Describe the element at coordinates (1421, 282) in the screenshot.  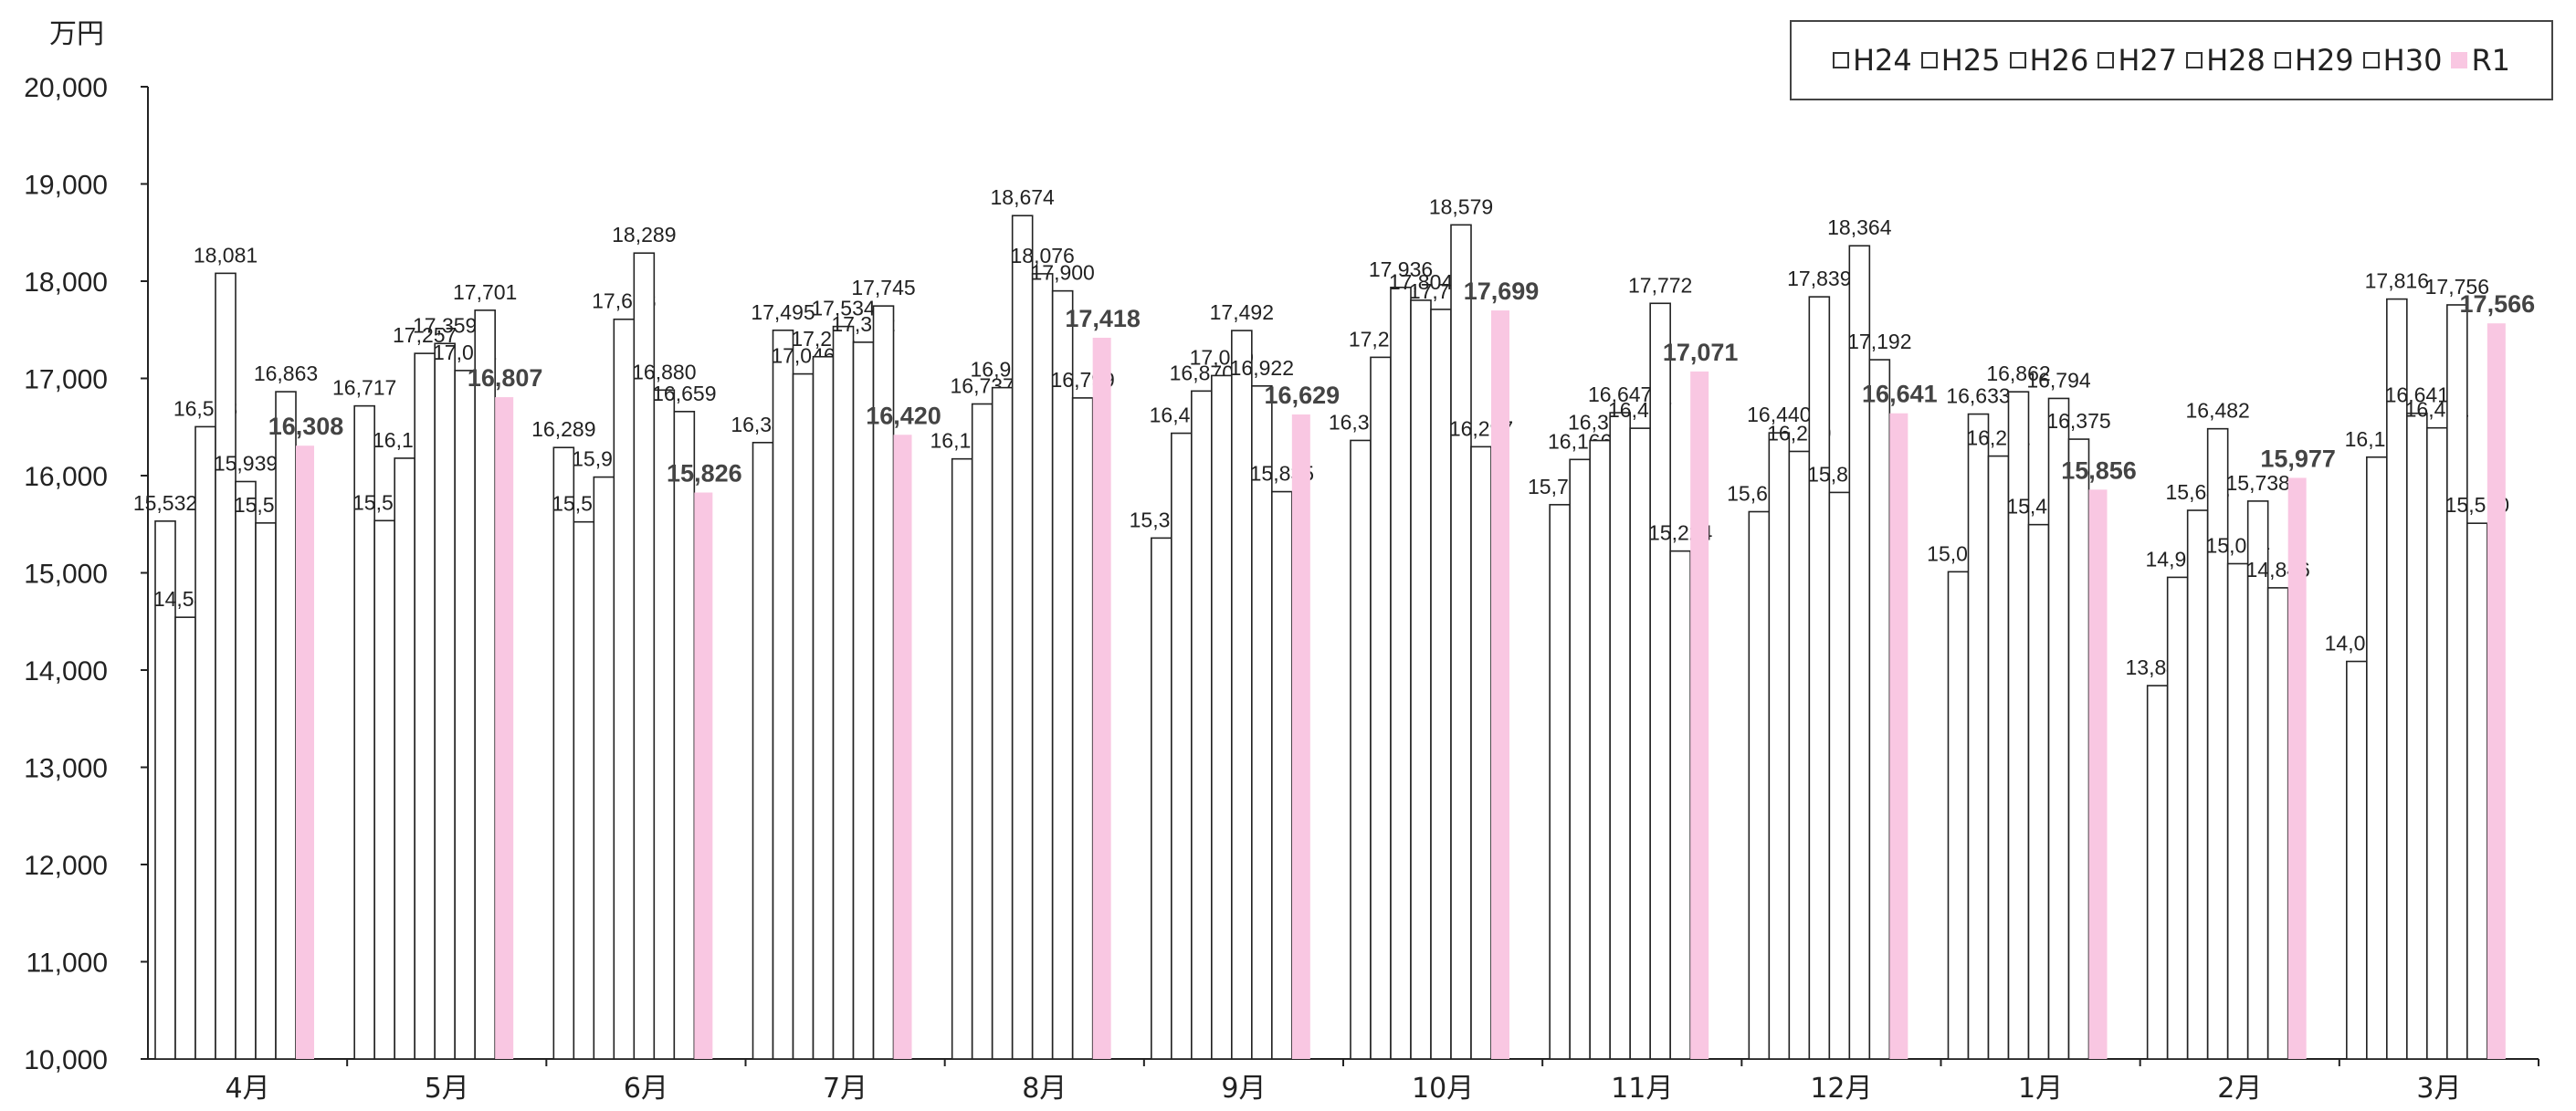
I see `bar-value-label: 17,804` at that location.